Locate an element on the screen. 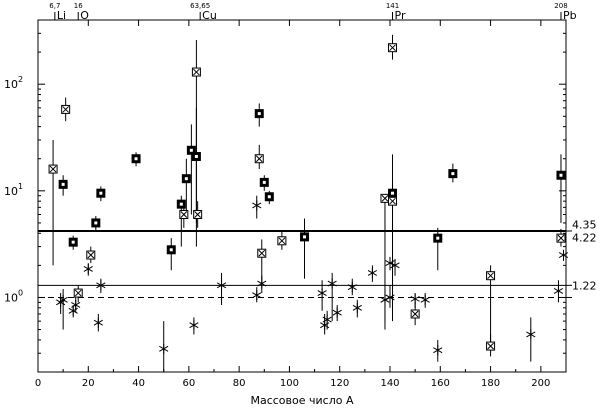 This screenshot has height=410, width=607. x-tick-label: 120 is located at coordinates (339, 383).